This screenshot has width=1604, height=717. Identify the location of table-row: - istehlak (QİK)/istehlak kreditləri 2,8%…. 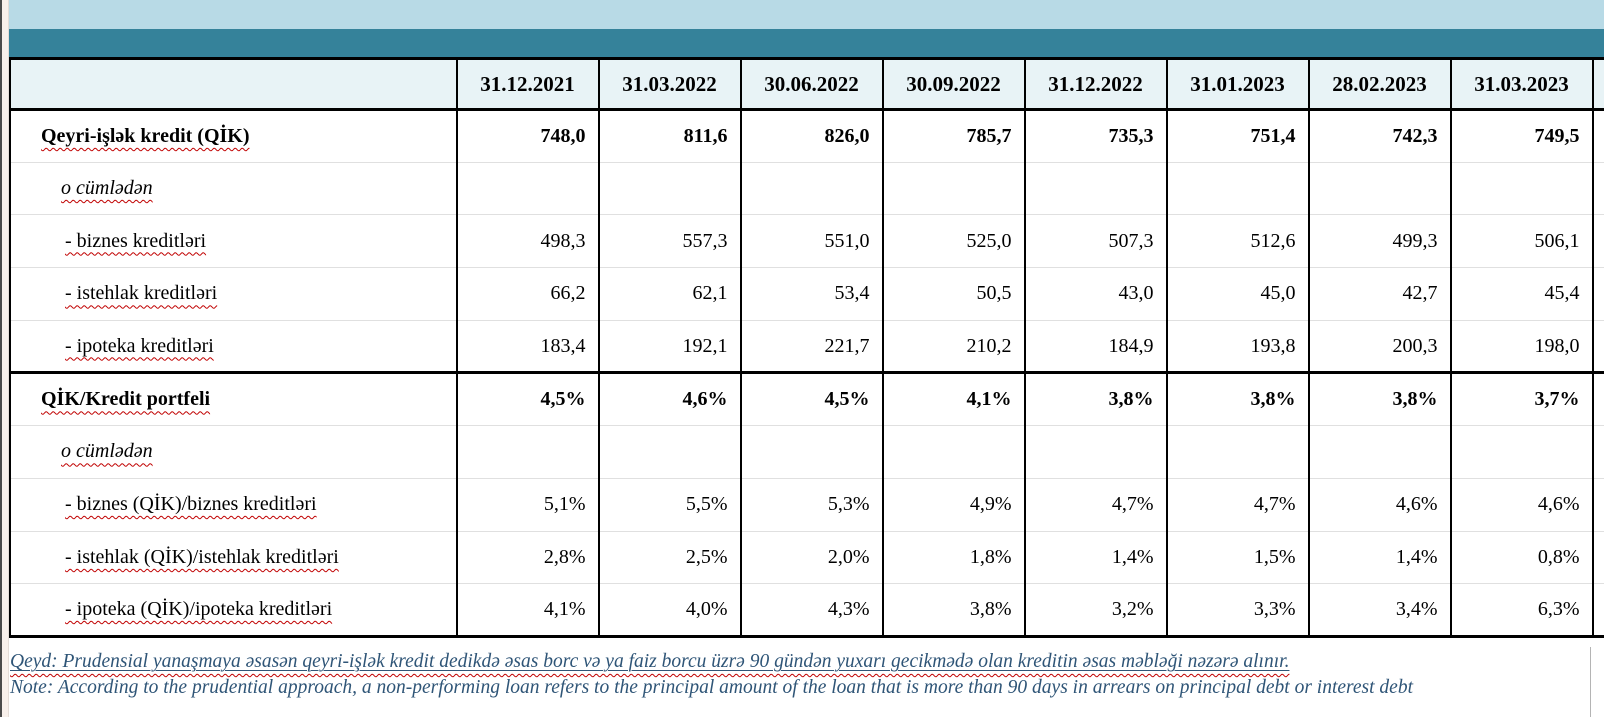
(806, 557).